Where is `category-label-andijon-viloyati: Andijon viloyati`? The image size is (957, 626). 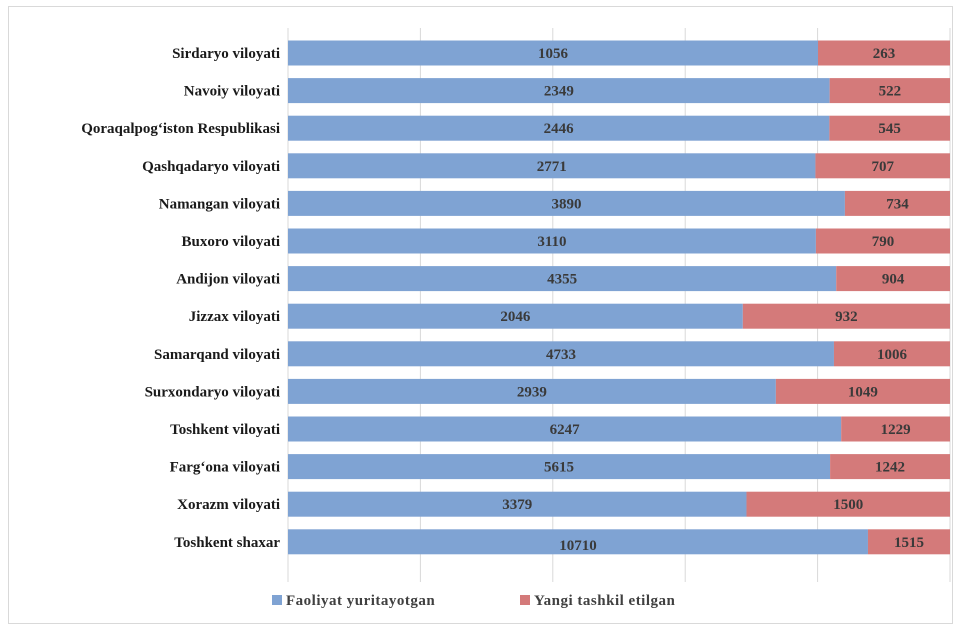
category-label-andijon-viloyati: Andijon viloyati is located at coordinates (228, 280).